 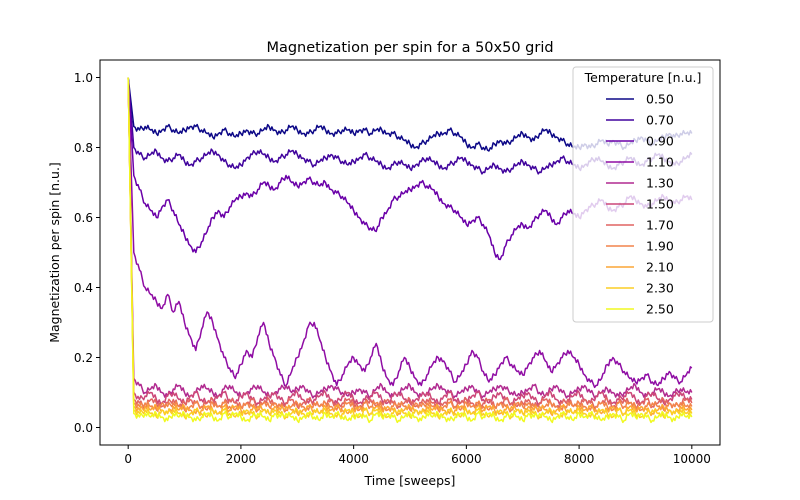 I want to click on legend-box, so click(x=643, y=194).